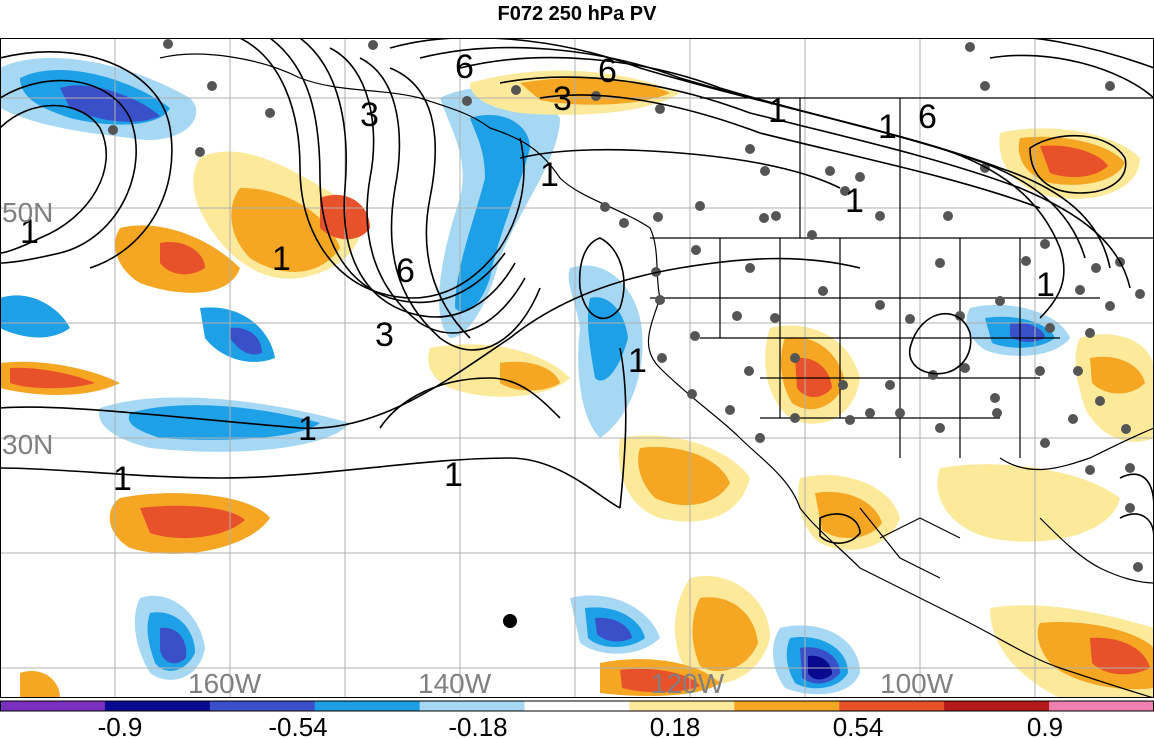 Image resolution: width=1154 pixels, height=739 pixels. I want to click on lon-label-120w: 120W, so click(688, 683).